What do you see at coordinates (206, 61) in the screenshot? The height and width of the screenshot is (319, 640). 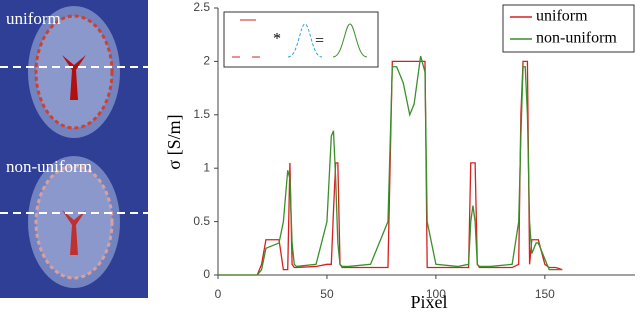 I see `y-tick-label: 2` at bounding box center [206, 61].